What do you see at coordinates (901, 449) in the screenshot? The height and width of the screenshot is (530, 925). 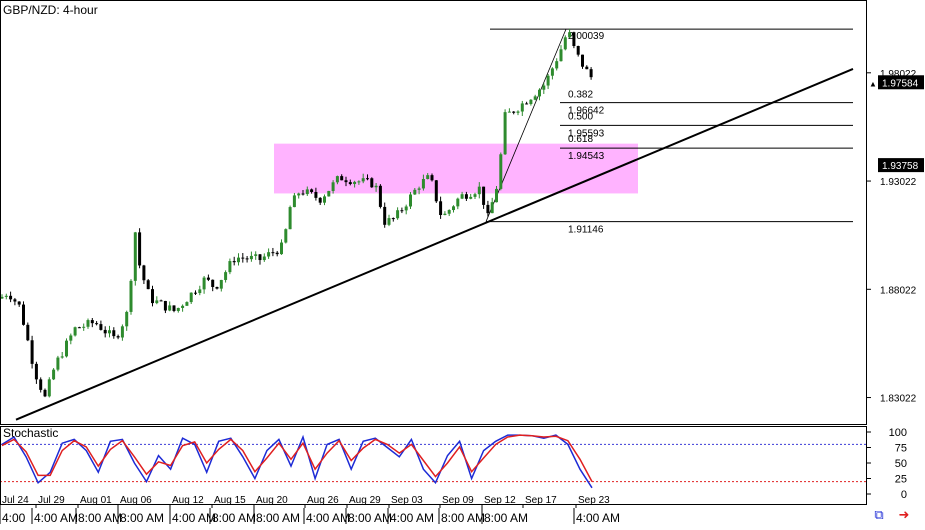 I see `stoch-tick-label: 75` at bounding box center [901, 449].